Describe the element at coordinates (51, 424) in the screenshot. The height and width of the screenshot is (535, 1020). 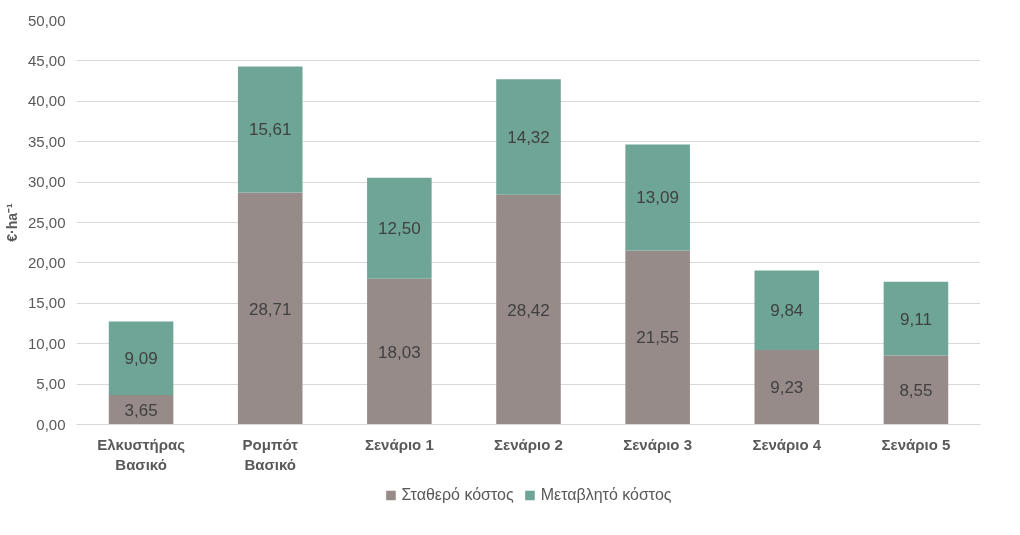
I see `y-tick-label: 0,00` at that location.